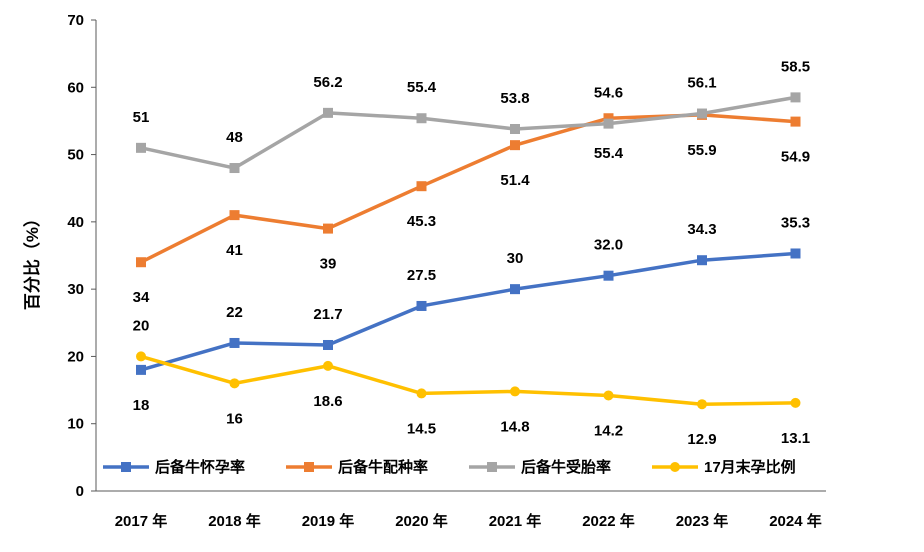 The width and height of the screenshot is (924, 552). What do you see at coordinates (141, 521) in the screenshot?
I see `x-tick-label: 2017 年` at bounding box center [141, 521].